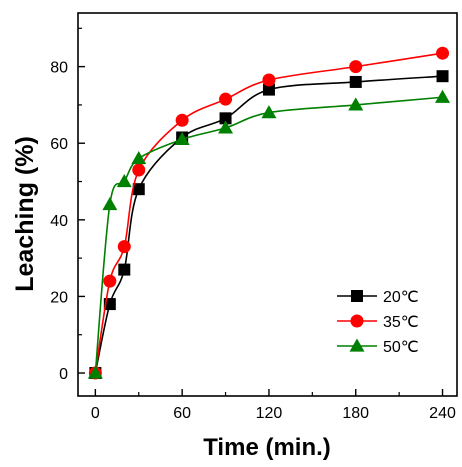  What do you see at coordinates (442, 413) in the screenshot?
I see `x-tick-label: 240` at bounding box center [442, 413].